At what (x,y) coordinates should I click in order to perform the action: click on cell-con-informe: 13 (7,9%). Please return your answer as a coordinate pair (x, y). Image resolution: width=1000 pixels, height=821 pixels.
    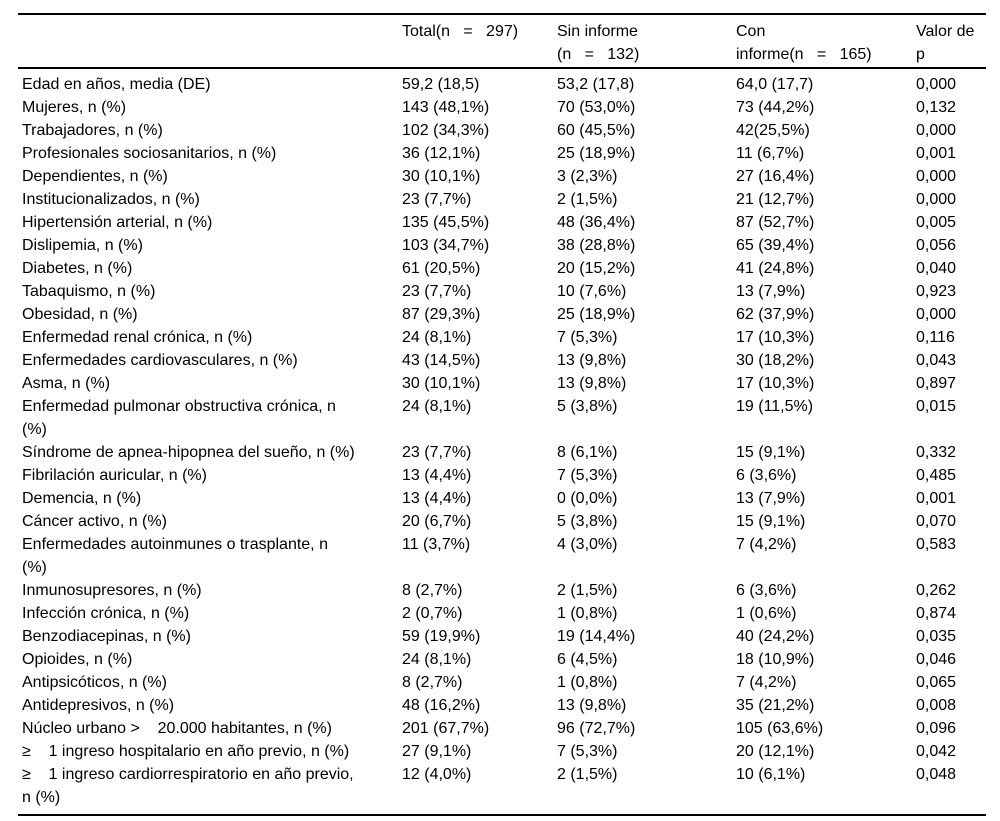
    Looking at the image, I should click on (771, 291).